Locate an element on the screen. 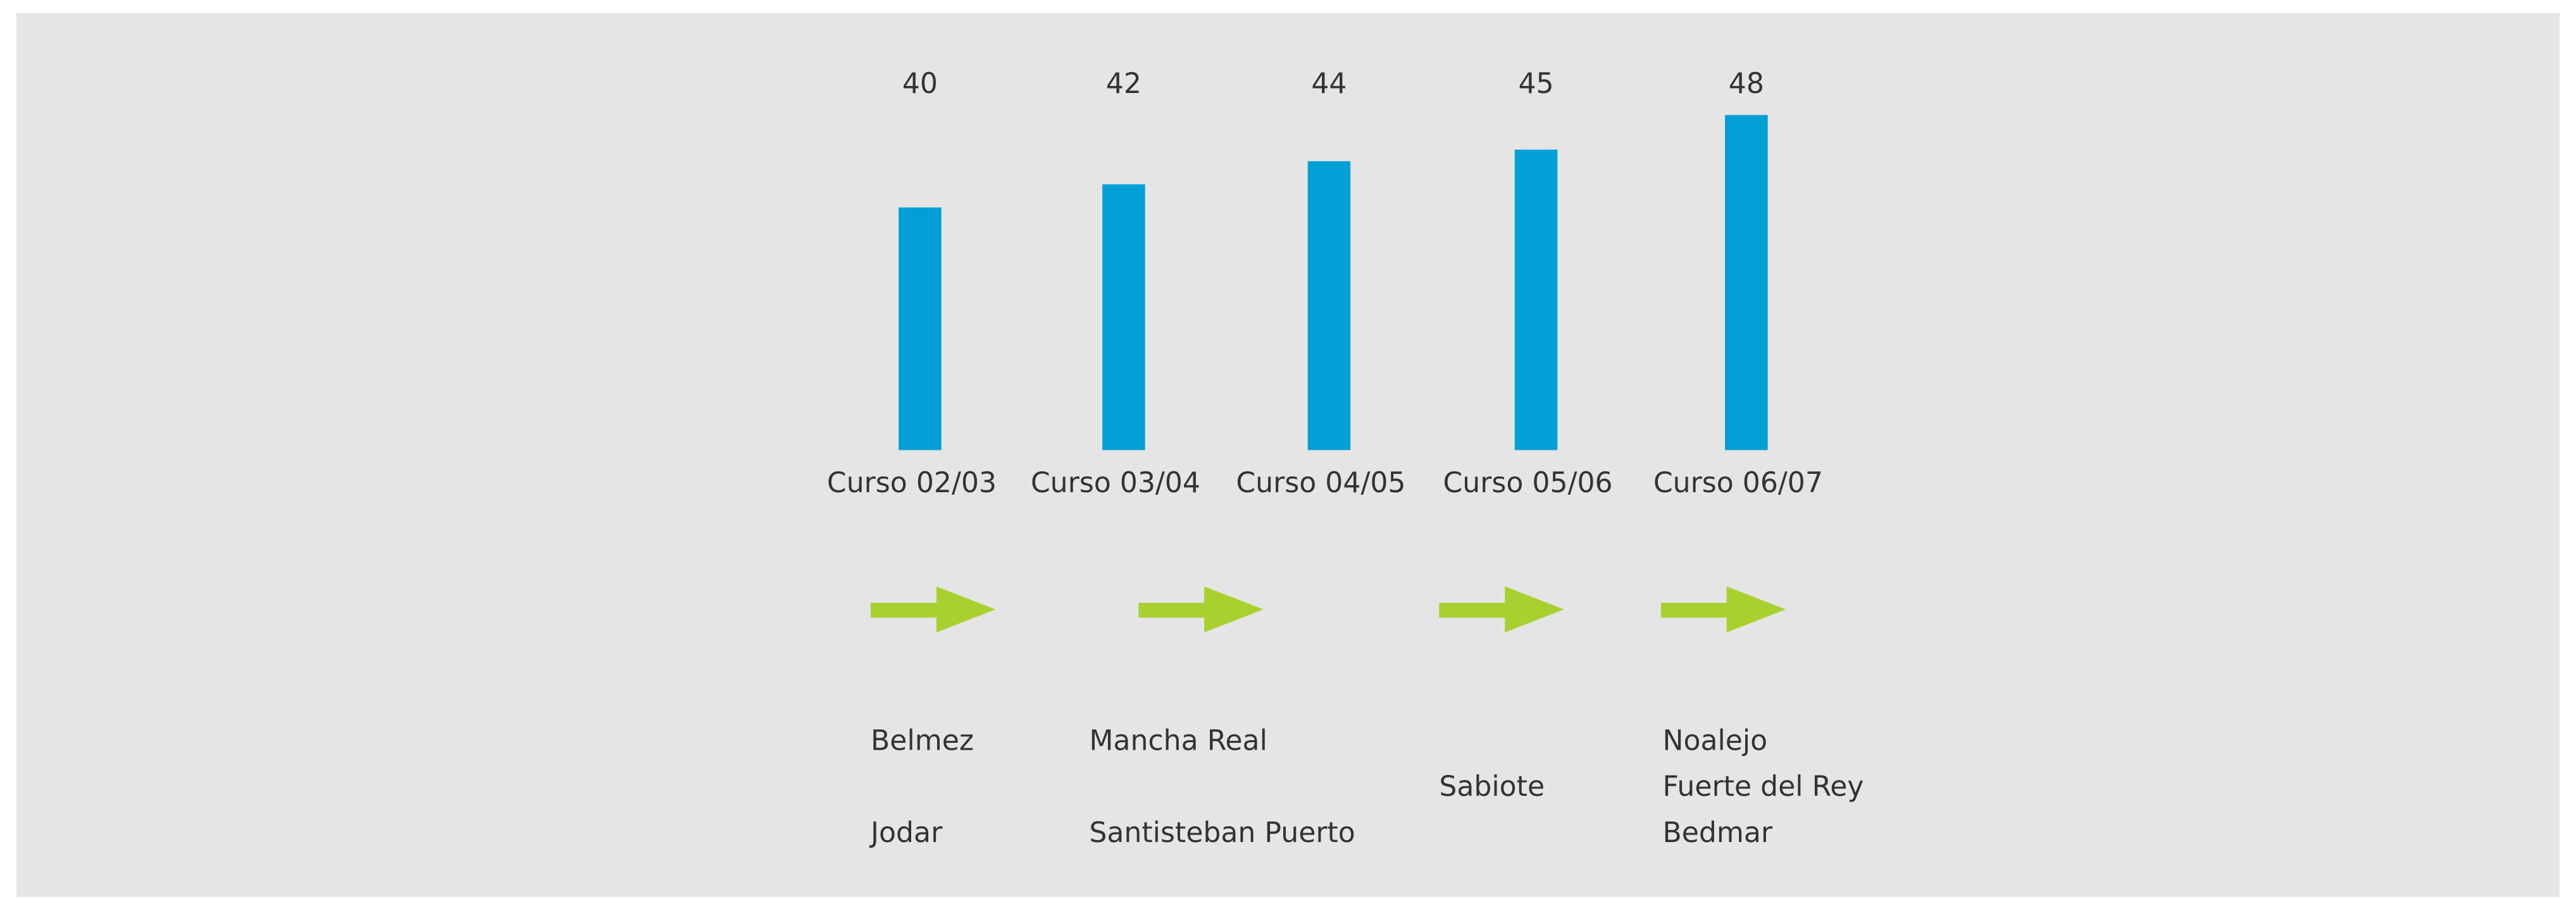  town-label: Sabiote is located at coordinates (1492, 787).